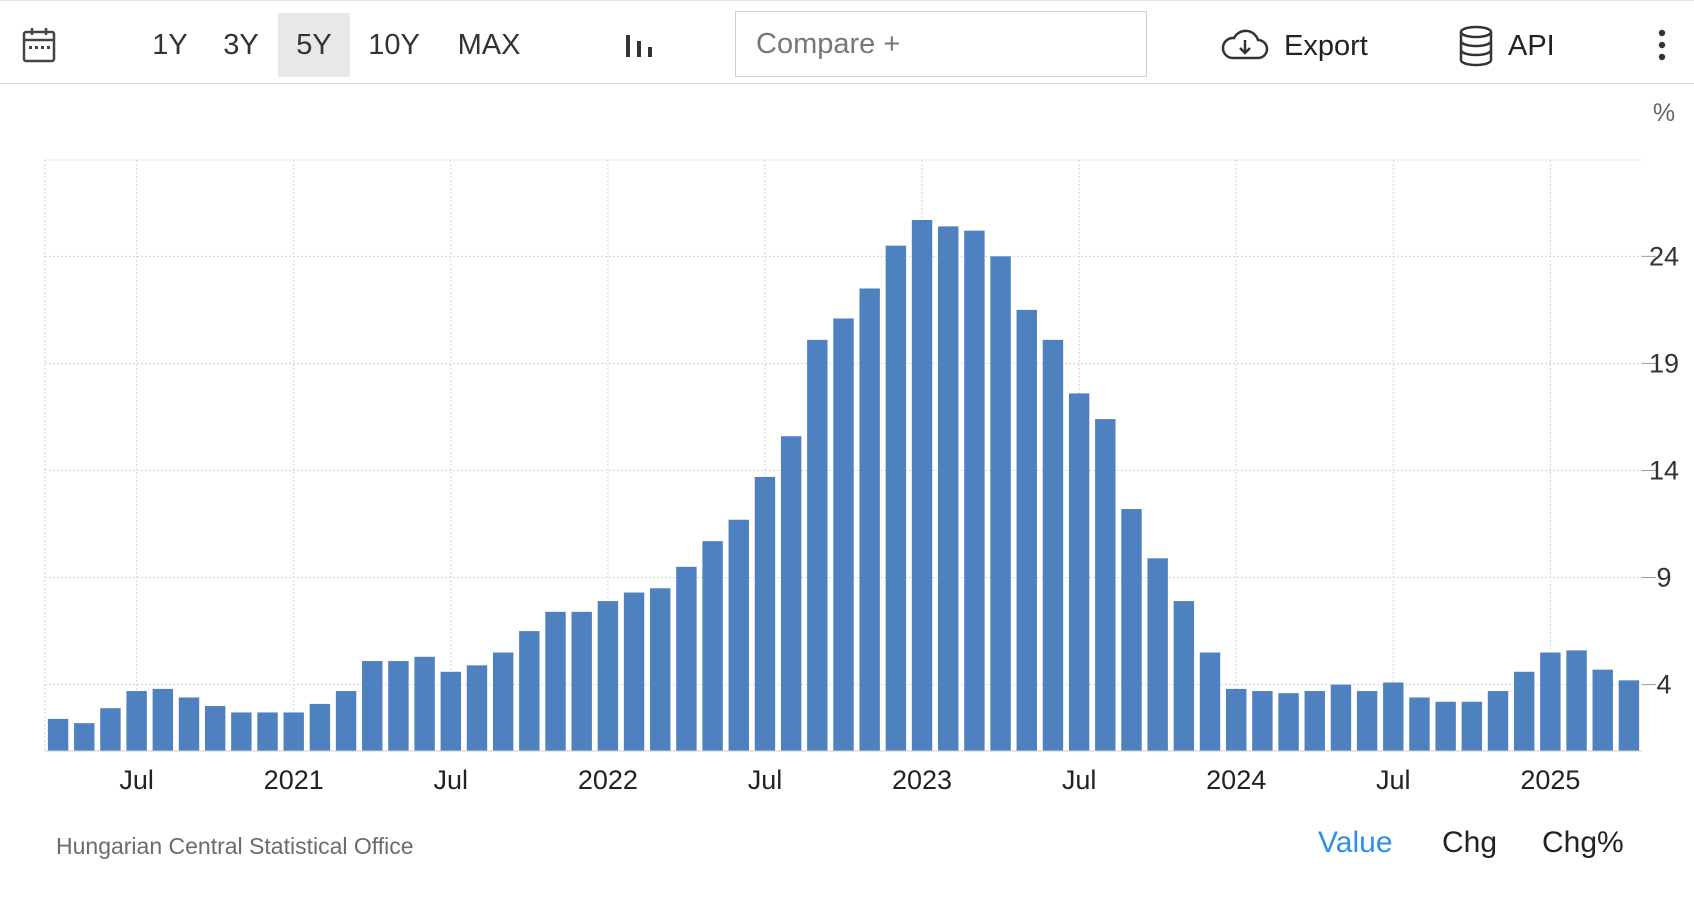  What do you see at coordinates (1664, 256) in the screenshot?
I see `y-tick-label: 24` at bounding box center [1664, 256].